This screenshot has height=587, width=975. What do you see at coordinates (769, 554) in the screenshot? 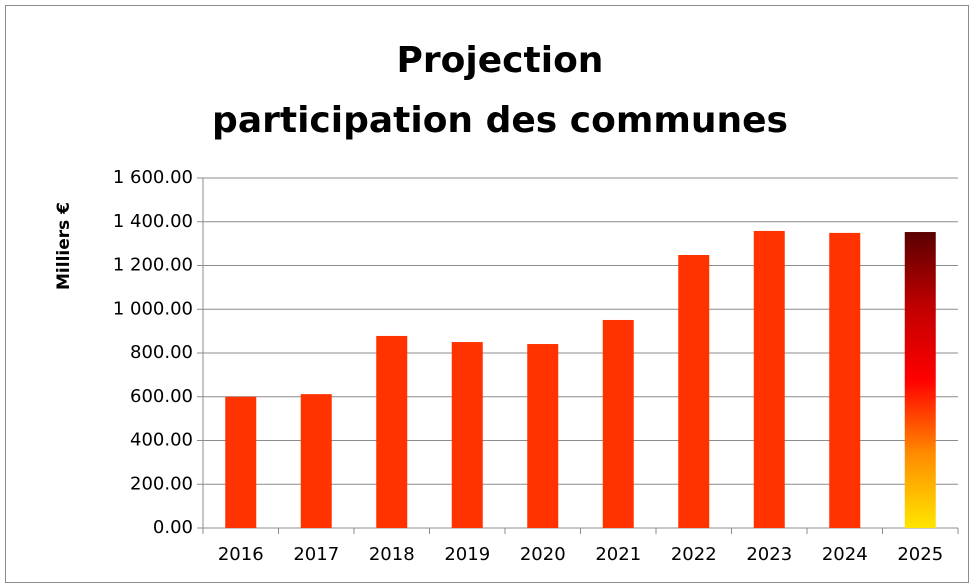
I see `x-tick-label: 2023` at bounding box center [769, 554].